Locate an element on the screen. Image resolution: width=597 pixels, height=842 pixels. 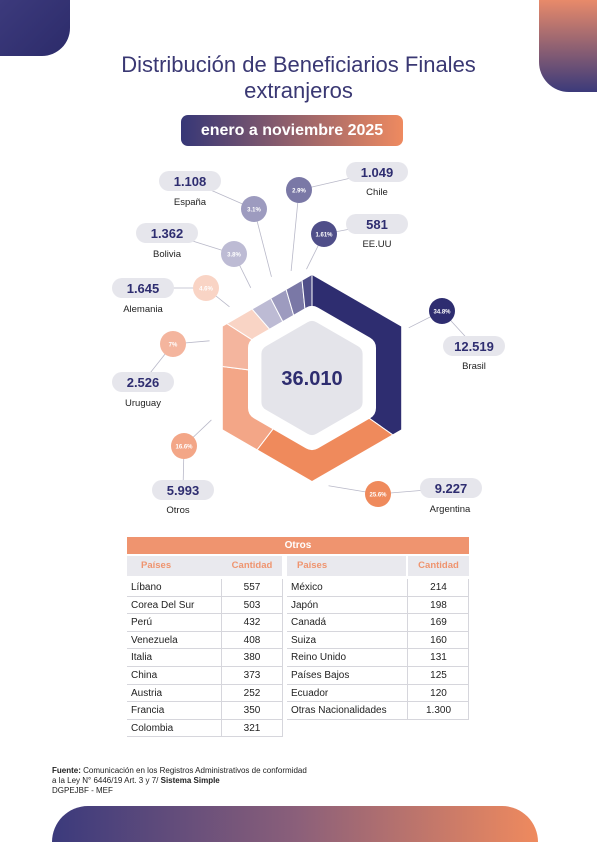
left-row: China 373 is located at coordinates (204, 675).